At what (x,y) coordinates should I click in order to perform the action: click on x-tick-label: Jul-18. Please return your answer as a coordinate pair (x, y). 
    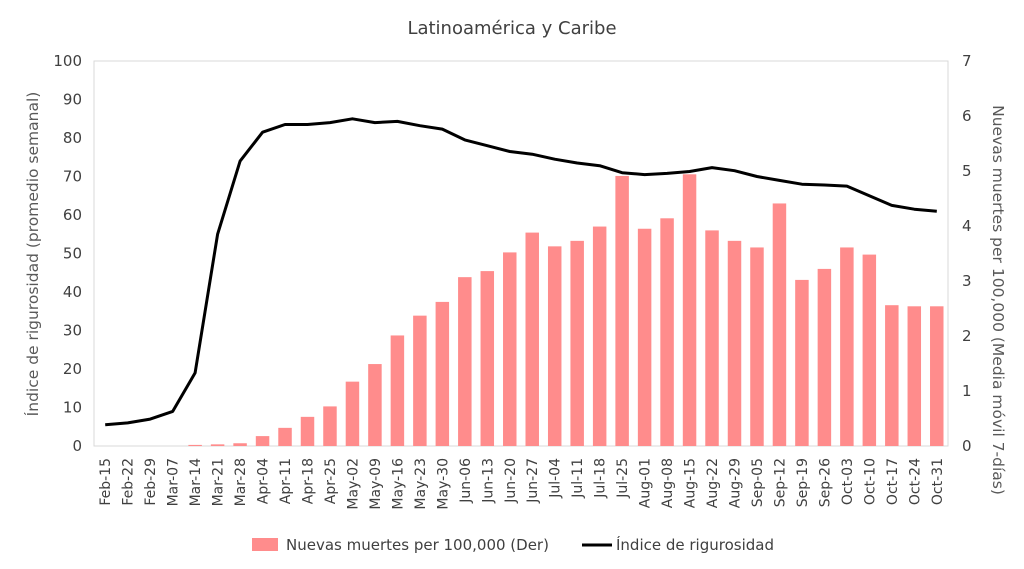
    Looking at the image, I should click on (601, 478).